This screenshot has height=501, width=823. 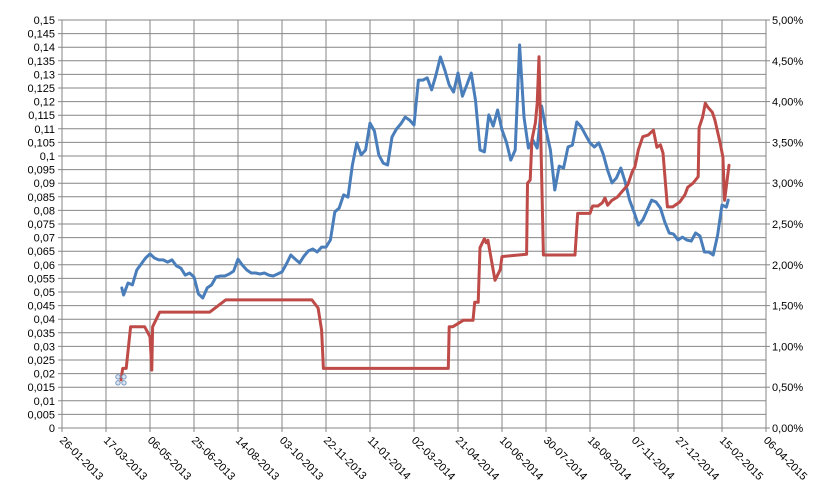 I want to click on y2-tick-label: 2,50%, so click(x=787, y=225).